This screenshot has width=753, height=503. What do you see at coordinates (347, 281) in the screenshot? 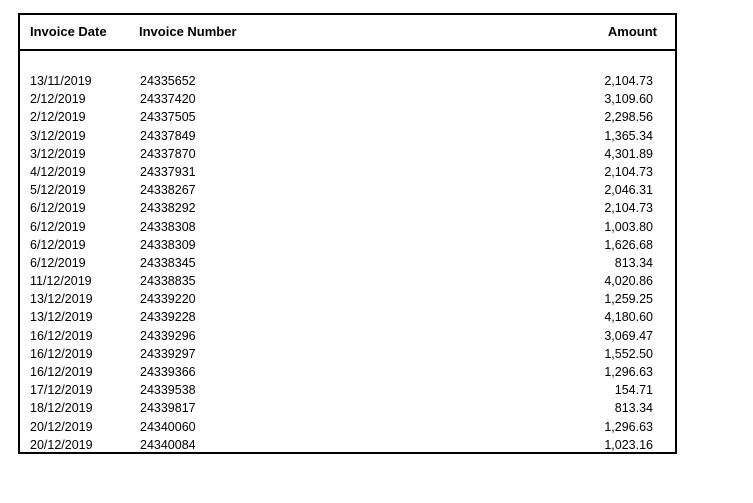
I see `table-row: 11/12/2019 24338835 4,020.86` at bounding box center [347, 281].